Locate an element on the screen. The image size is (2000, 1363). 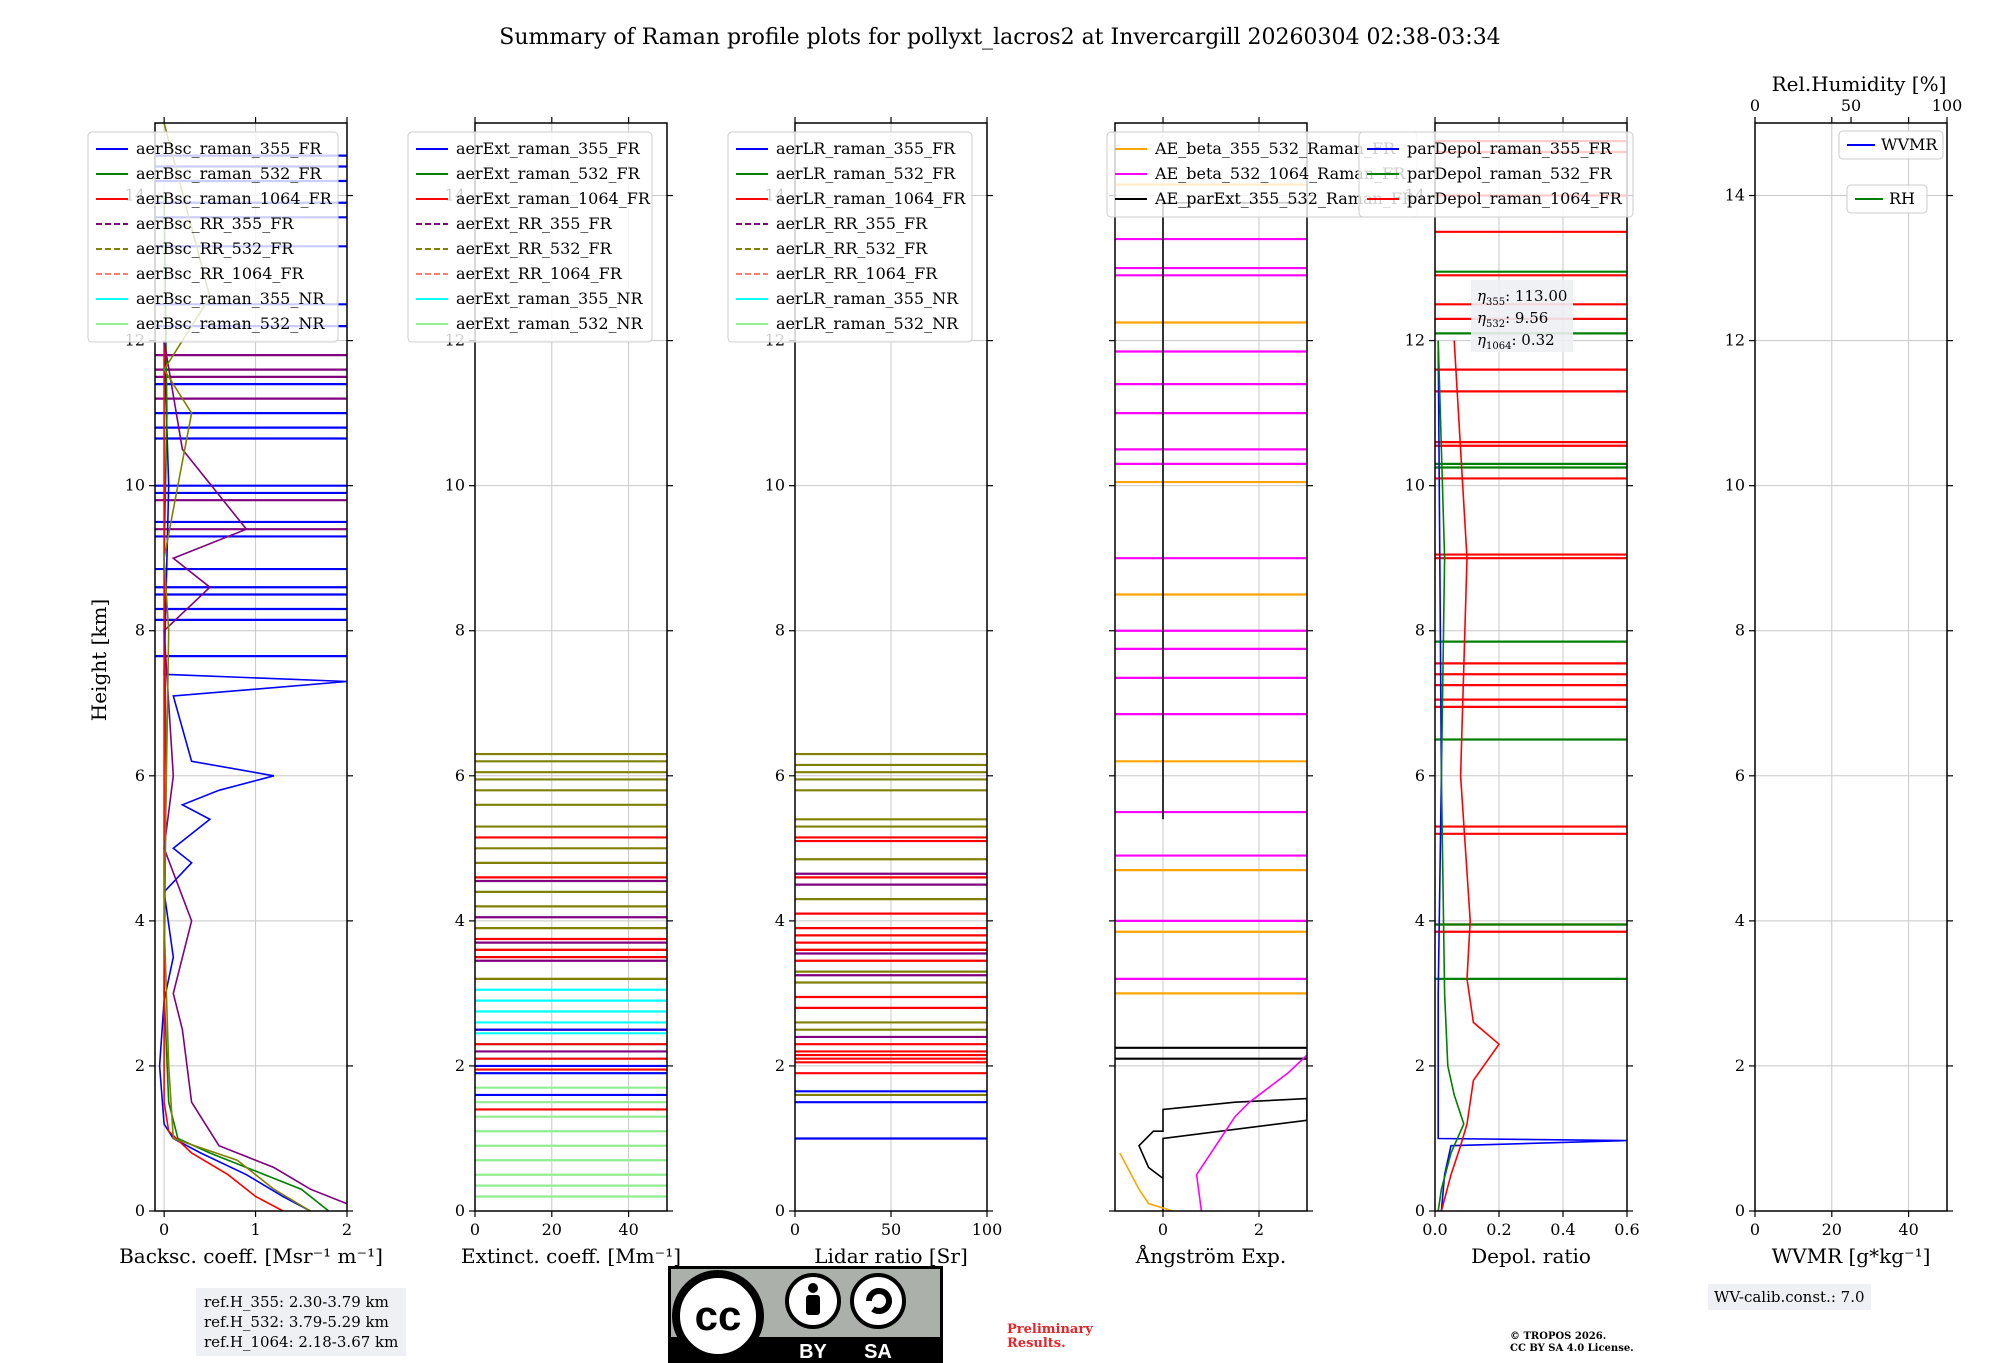
eta-label: η1064: 0.32 is located at coordinates (1516, 341).